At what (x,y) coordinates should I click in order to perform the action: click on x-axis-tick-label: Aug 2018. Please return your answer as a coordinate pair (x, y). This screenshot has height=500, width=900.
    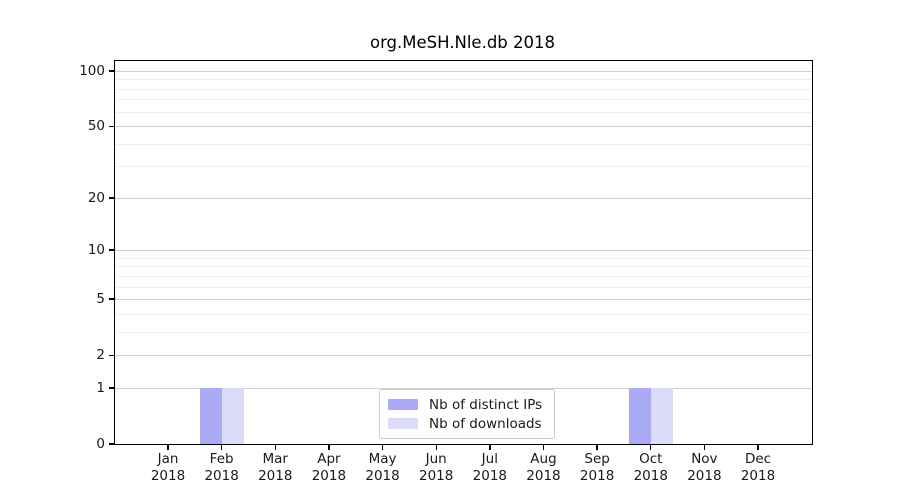
    Looking at the image, I should click on (543, 468).